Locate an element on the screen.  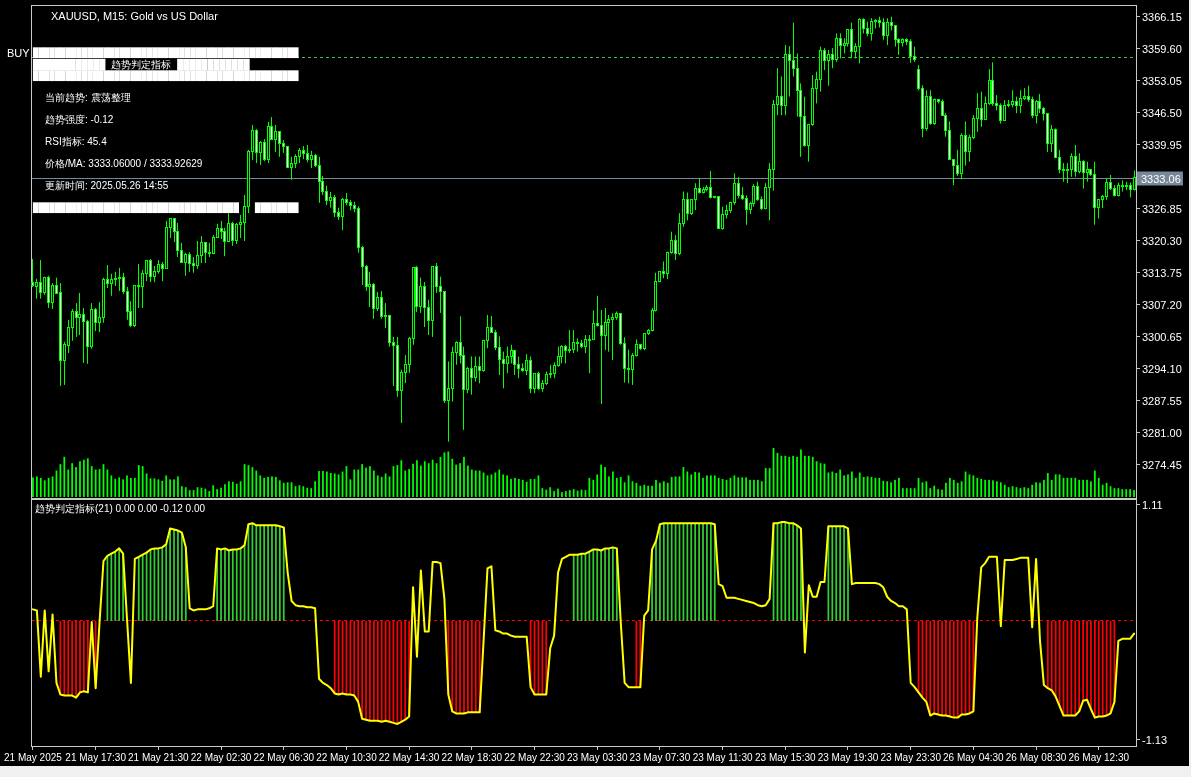
x-tick-label: 22 May 22:30 is located at coordinates (535, 757).